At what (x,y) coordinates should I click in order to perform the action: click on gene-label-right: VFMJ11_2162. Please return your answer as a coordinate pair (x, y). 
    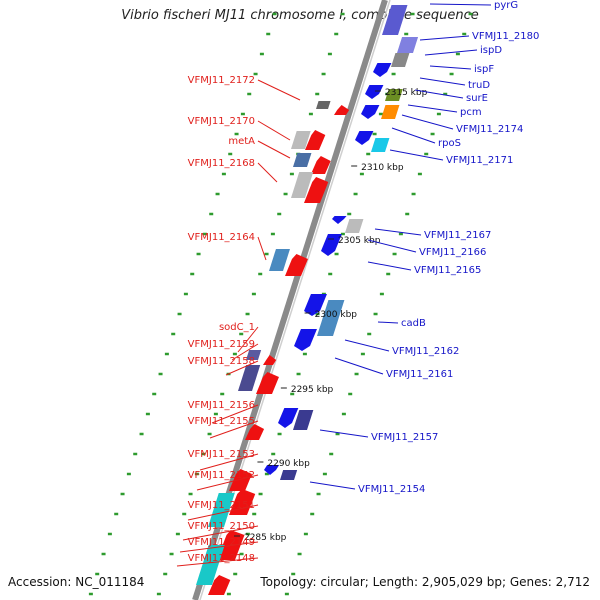
    Looking at the image, I should click on (425, 351).